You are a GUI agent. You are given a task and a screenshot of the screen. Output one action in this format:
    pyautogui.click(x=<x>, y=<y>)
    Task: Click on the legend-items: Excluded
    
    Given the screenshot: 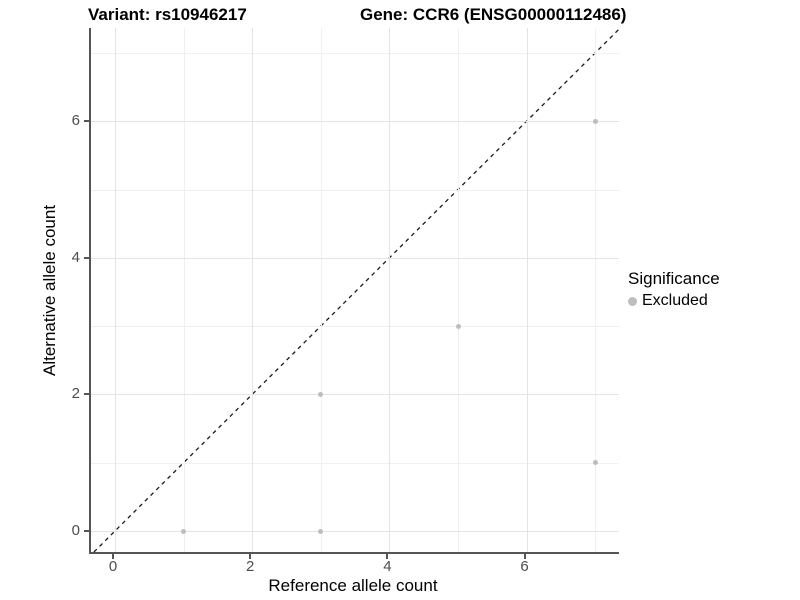 What is the action you would take?
    pyautogui.click(x=674, y=301)
    